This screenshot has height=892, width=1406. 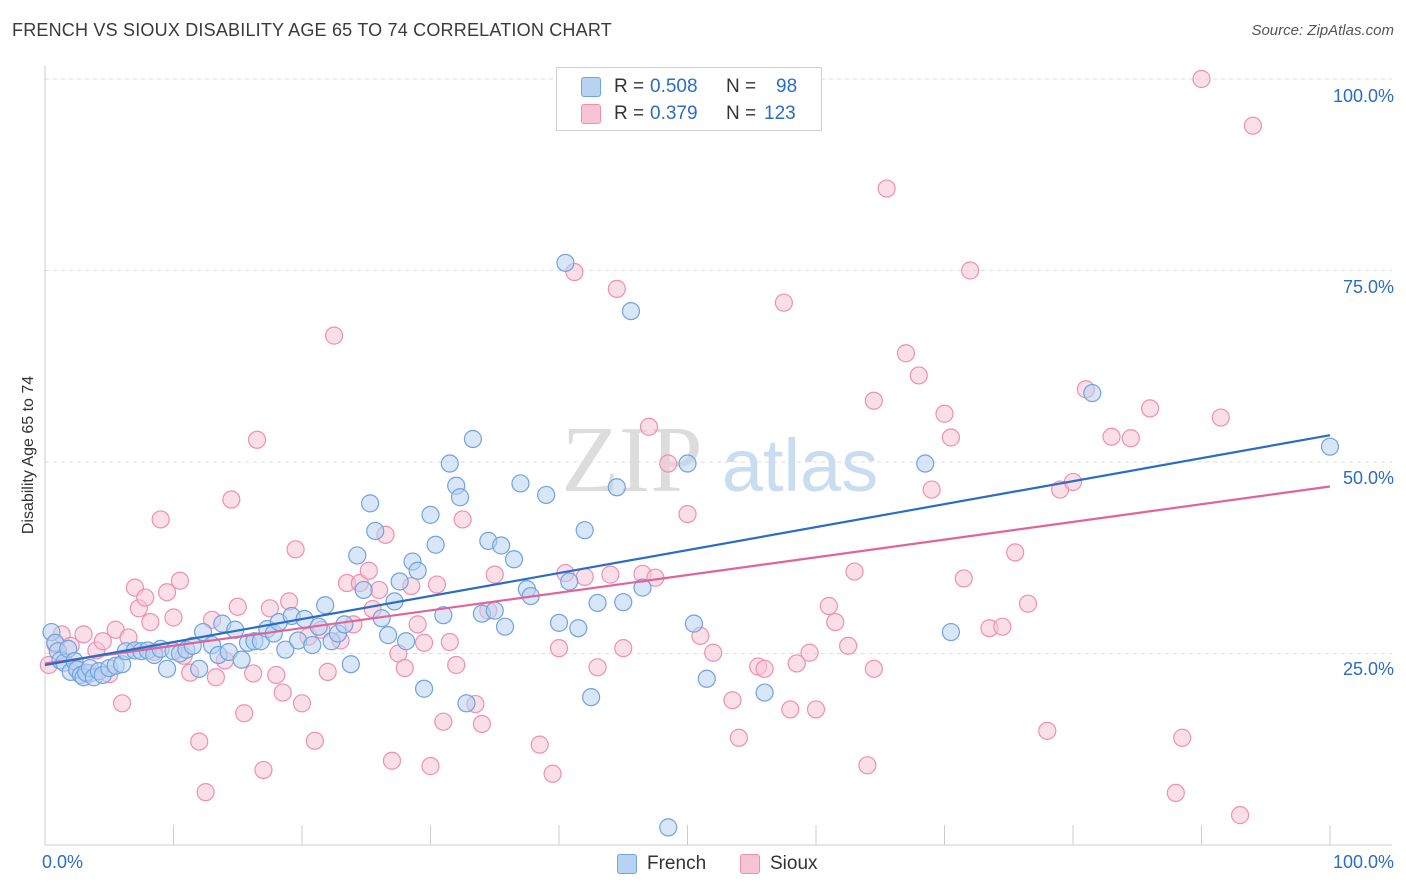 I want to click on watermark-zip: ZIP, so click(x=632, y=460).